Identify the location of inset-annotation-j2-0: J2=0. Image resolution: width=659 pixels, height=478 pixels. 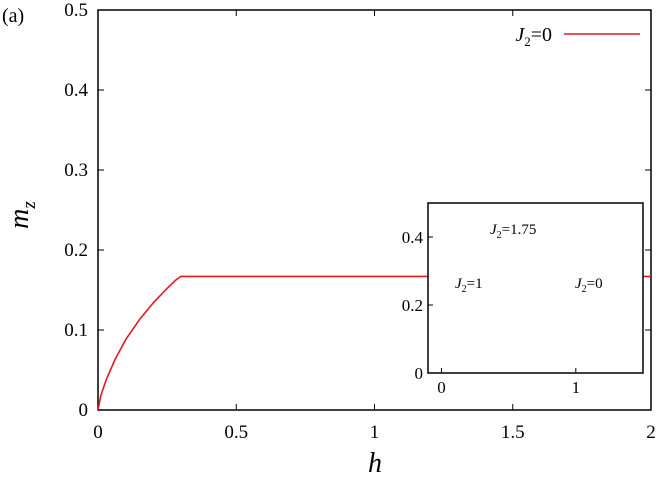
(589, 285).